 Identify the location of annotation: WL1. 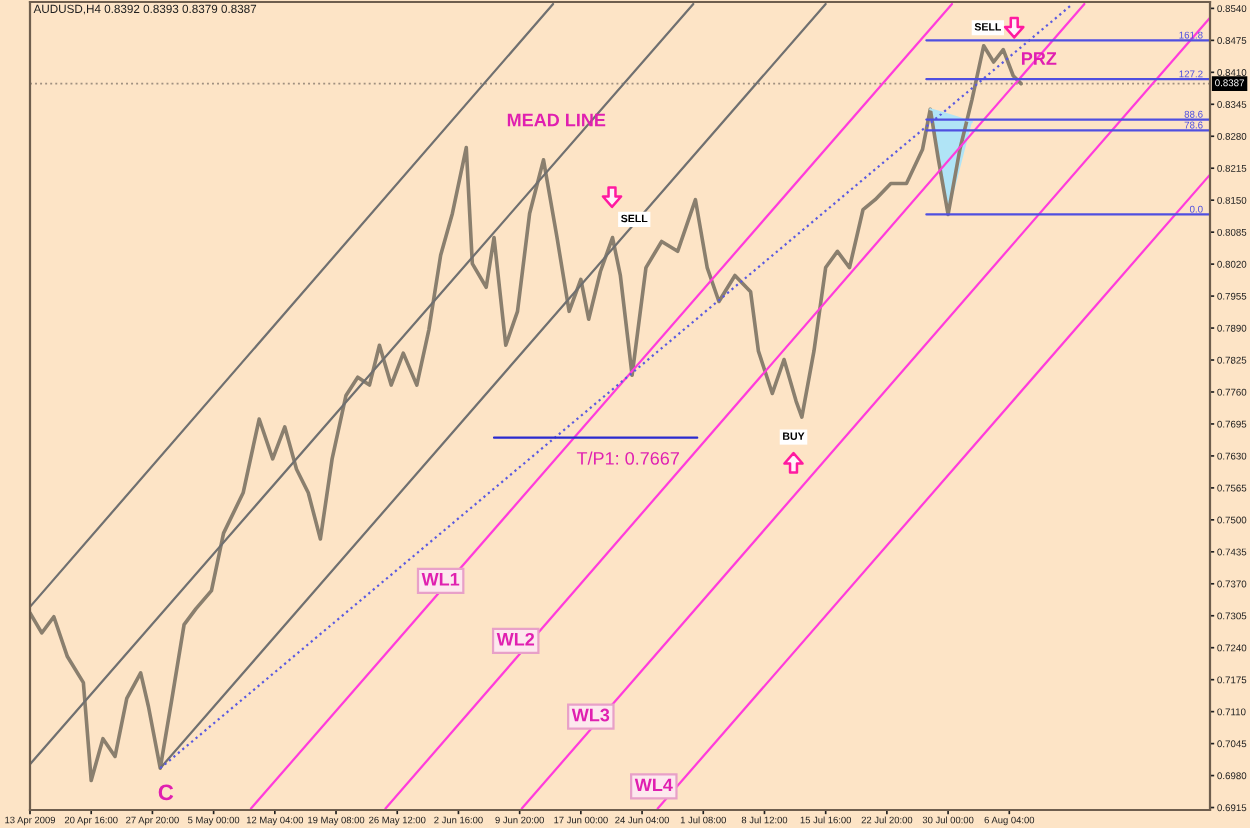
(440, 579).